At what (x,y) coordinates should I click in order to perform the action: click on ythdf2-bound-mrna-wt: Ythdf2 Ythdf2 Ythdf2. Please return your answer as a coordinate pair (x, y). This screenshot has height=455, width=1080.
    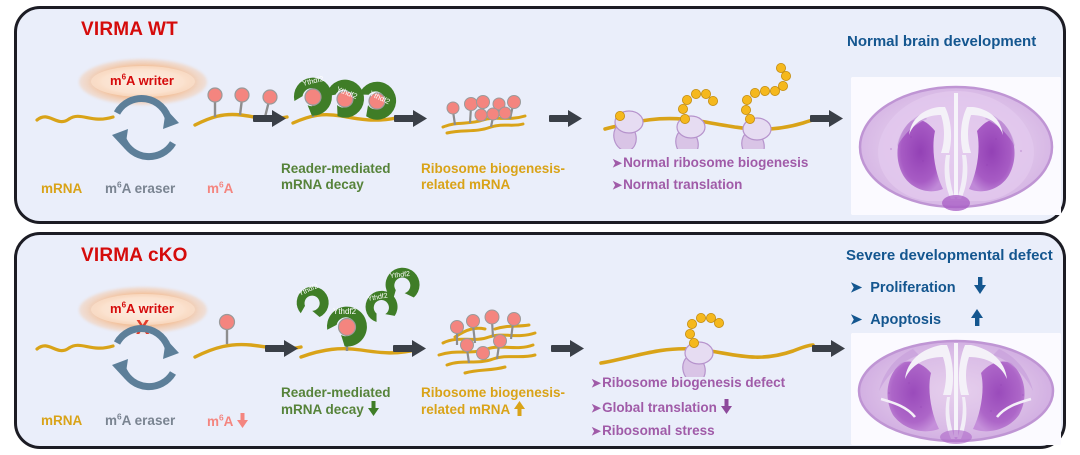
    Looking at the image, I should click on (347, 99).